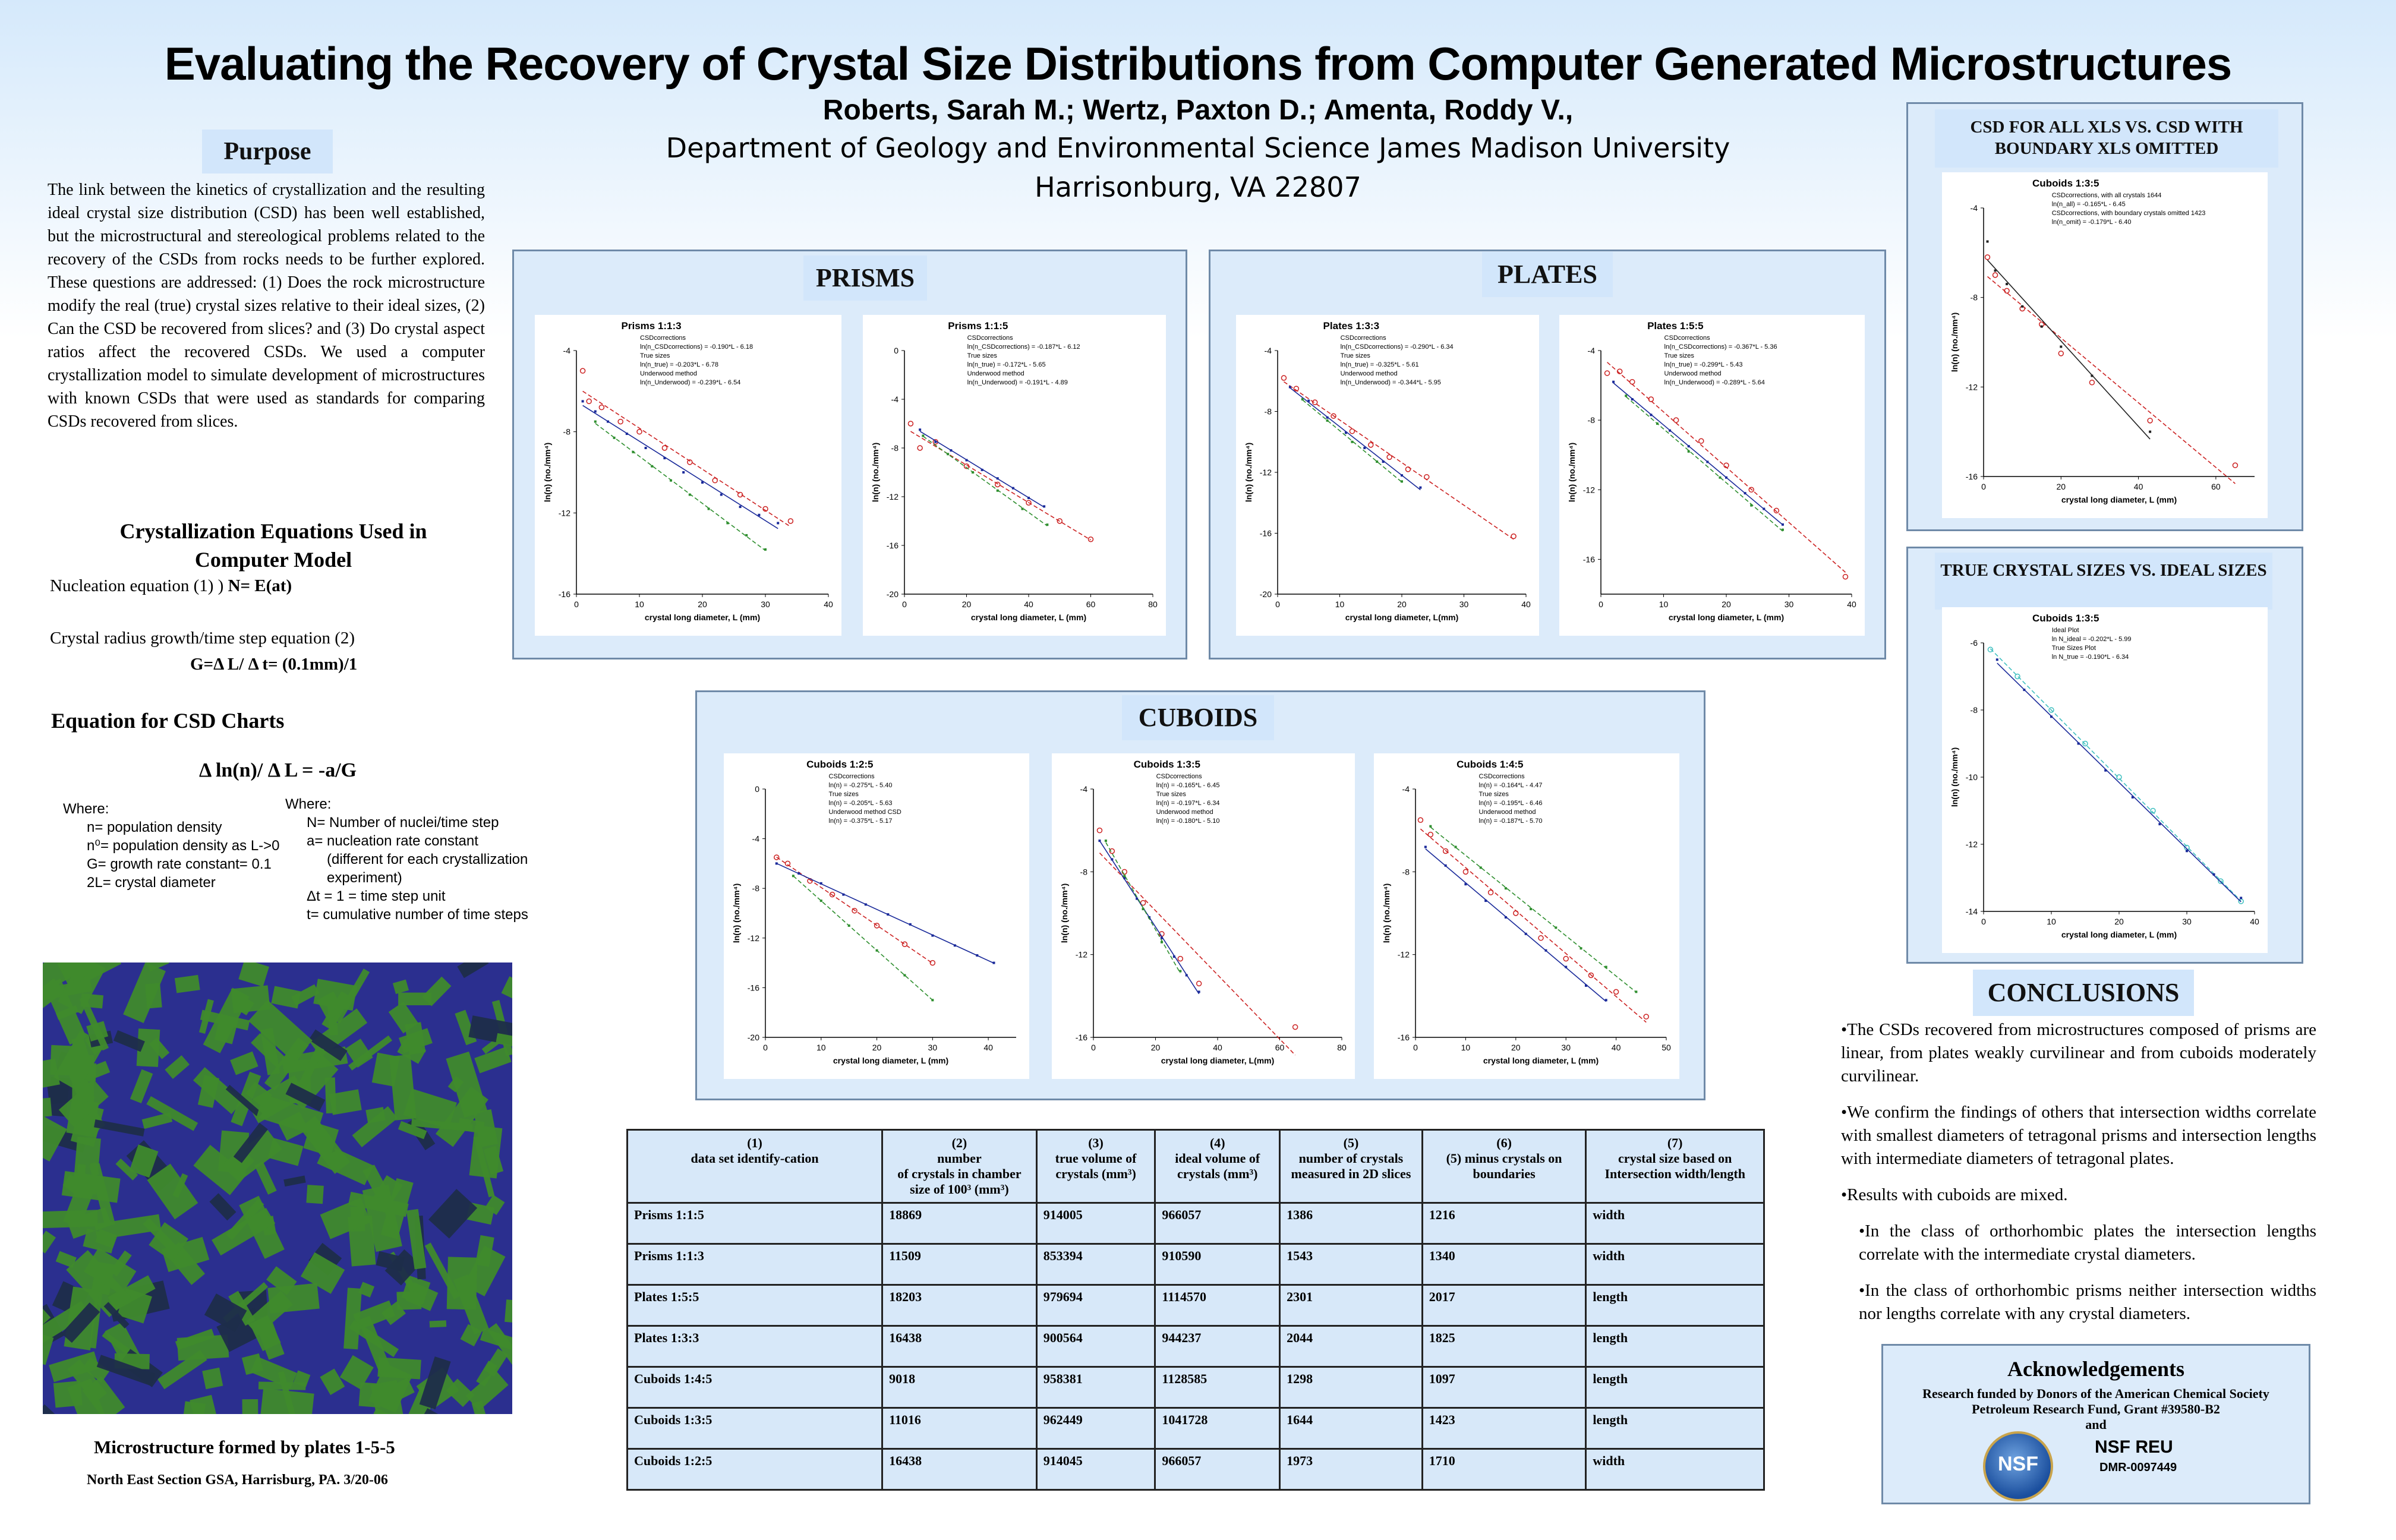 This screenshot has height=1540, width=2396. What do you see at coordinates (1511, 803) in the screenshot?
I see `legend-entry: ln(n) = -0.195*L - 6.46` at bounding box center [1511, 803].